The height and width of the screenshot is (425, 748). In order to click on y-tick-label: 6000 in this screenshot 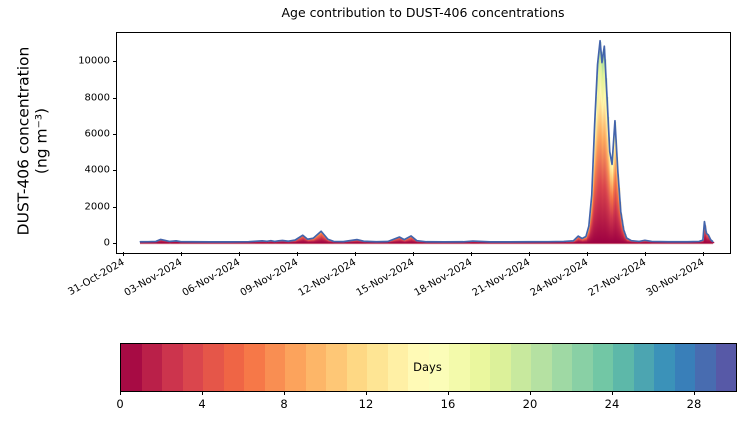, I will do `click(97, 134)`.